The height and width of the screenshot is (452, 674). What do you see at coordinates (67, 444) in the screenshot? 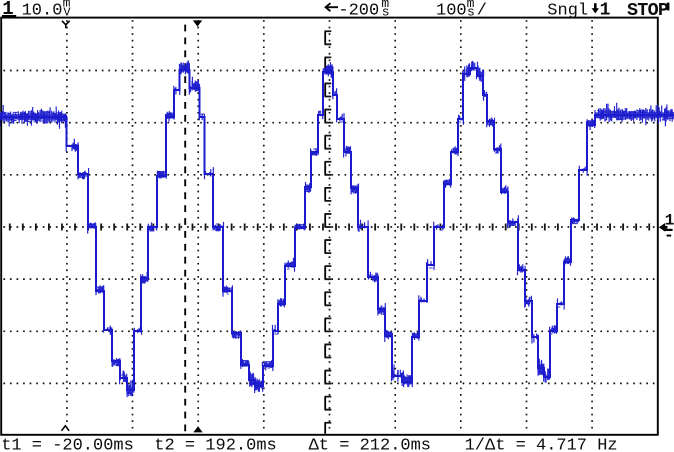
I see `svg-text: t1 = -20.00ms` at bounding box center [67, 444].